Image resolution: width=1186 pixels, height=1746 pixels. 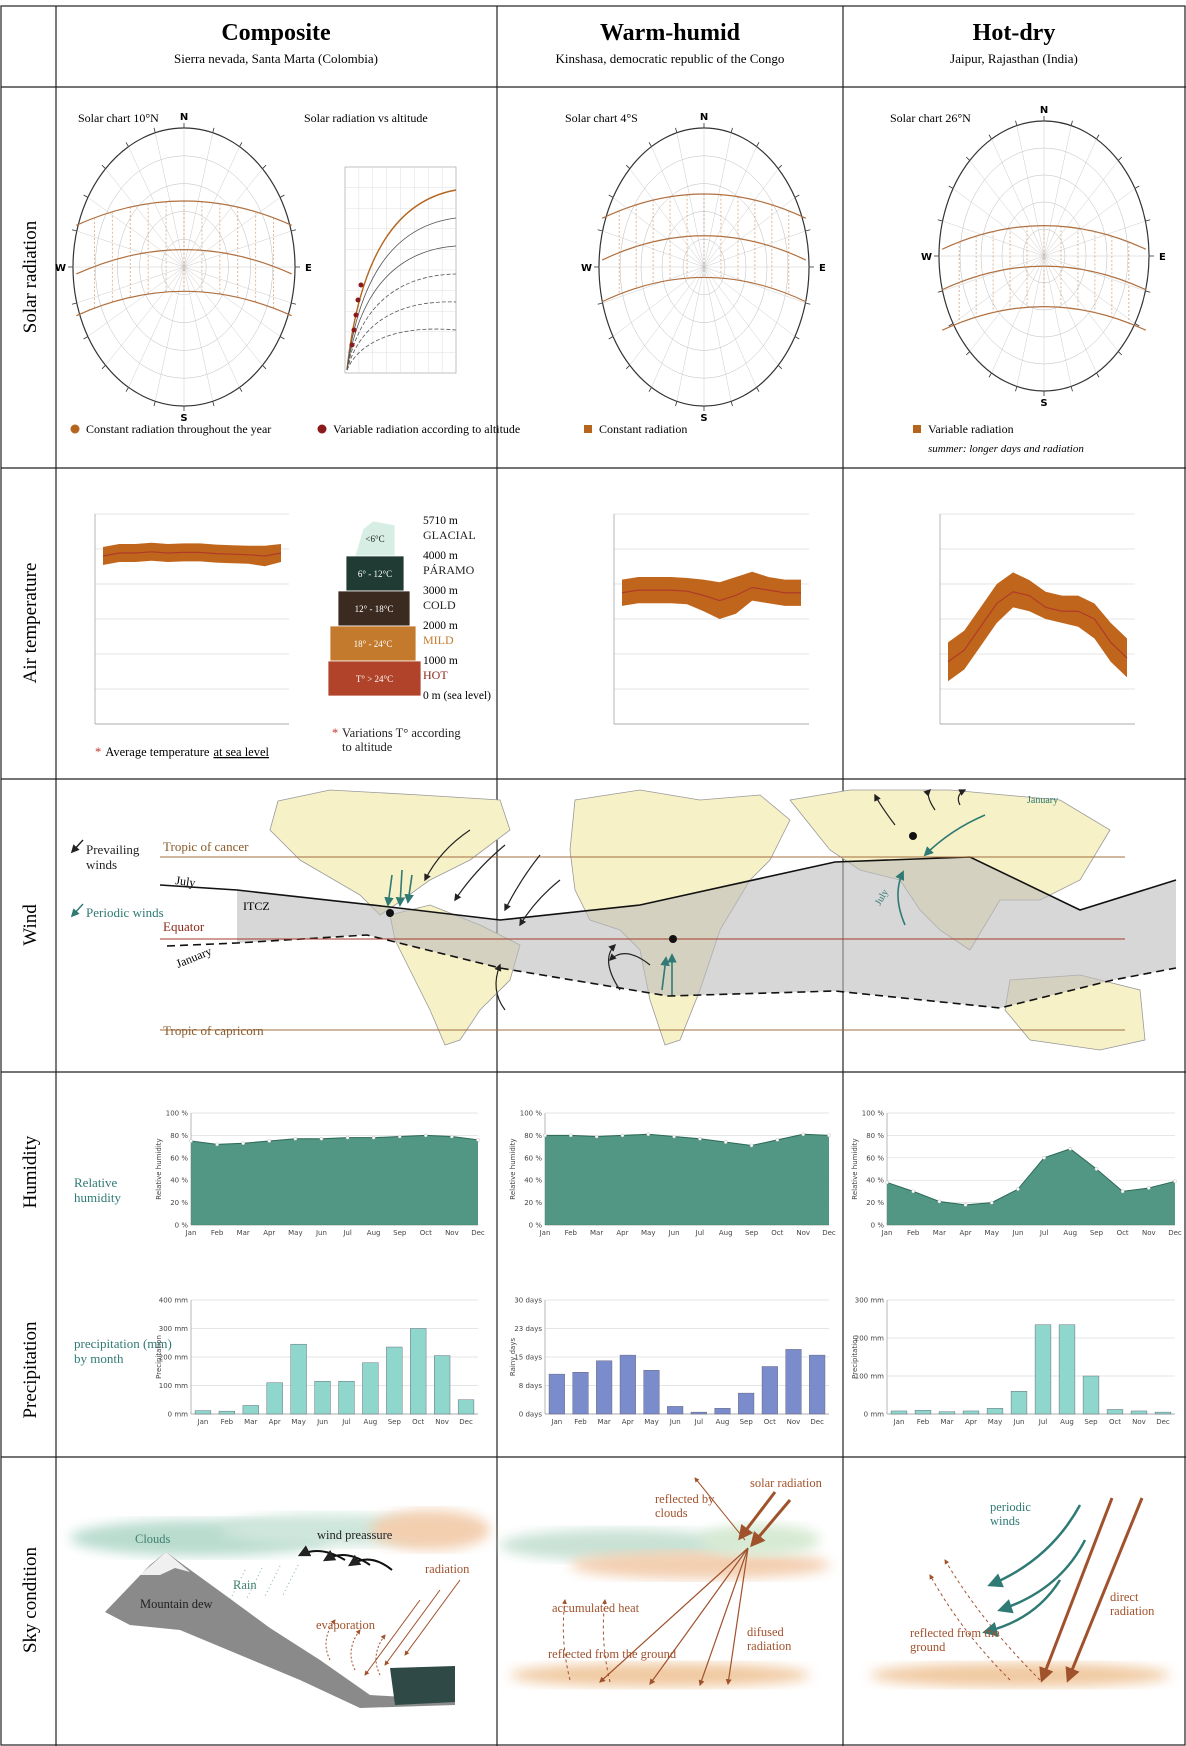 I want to click on label: Oct, so click(x=426, y=1233).